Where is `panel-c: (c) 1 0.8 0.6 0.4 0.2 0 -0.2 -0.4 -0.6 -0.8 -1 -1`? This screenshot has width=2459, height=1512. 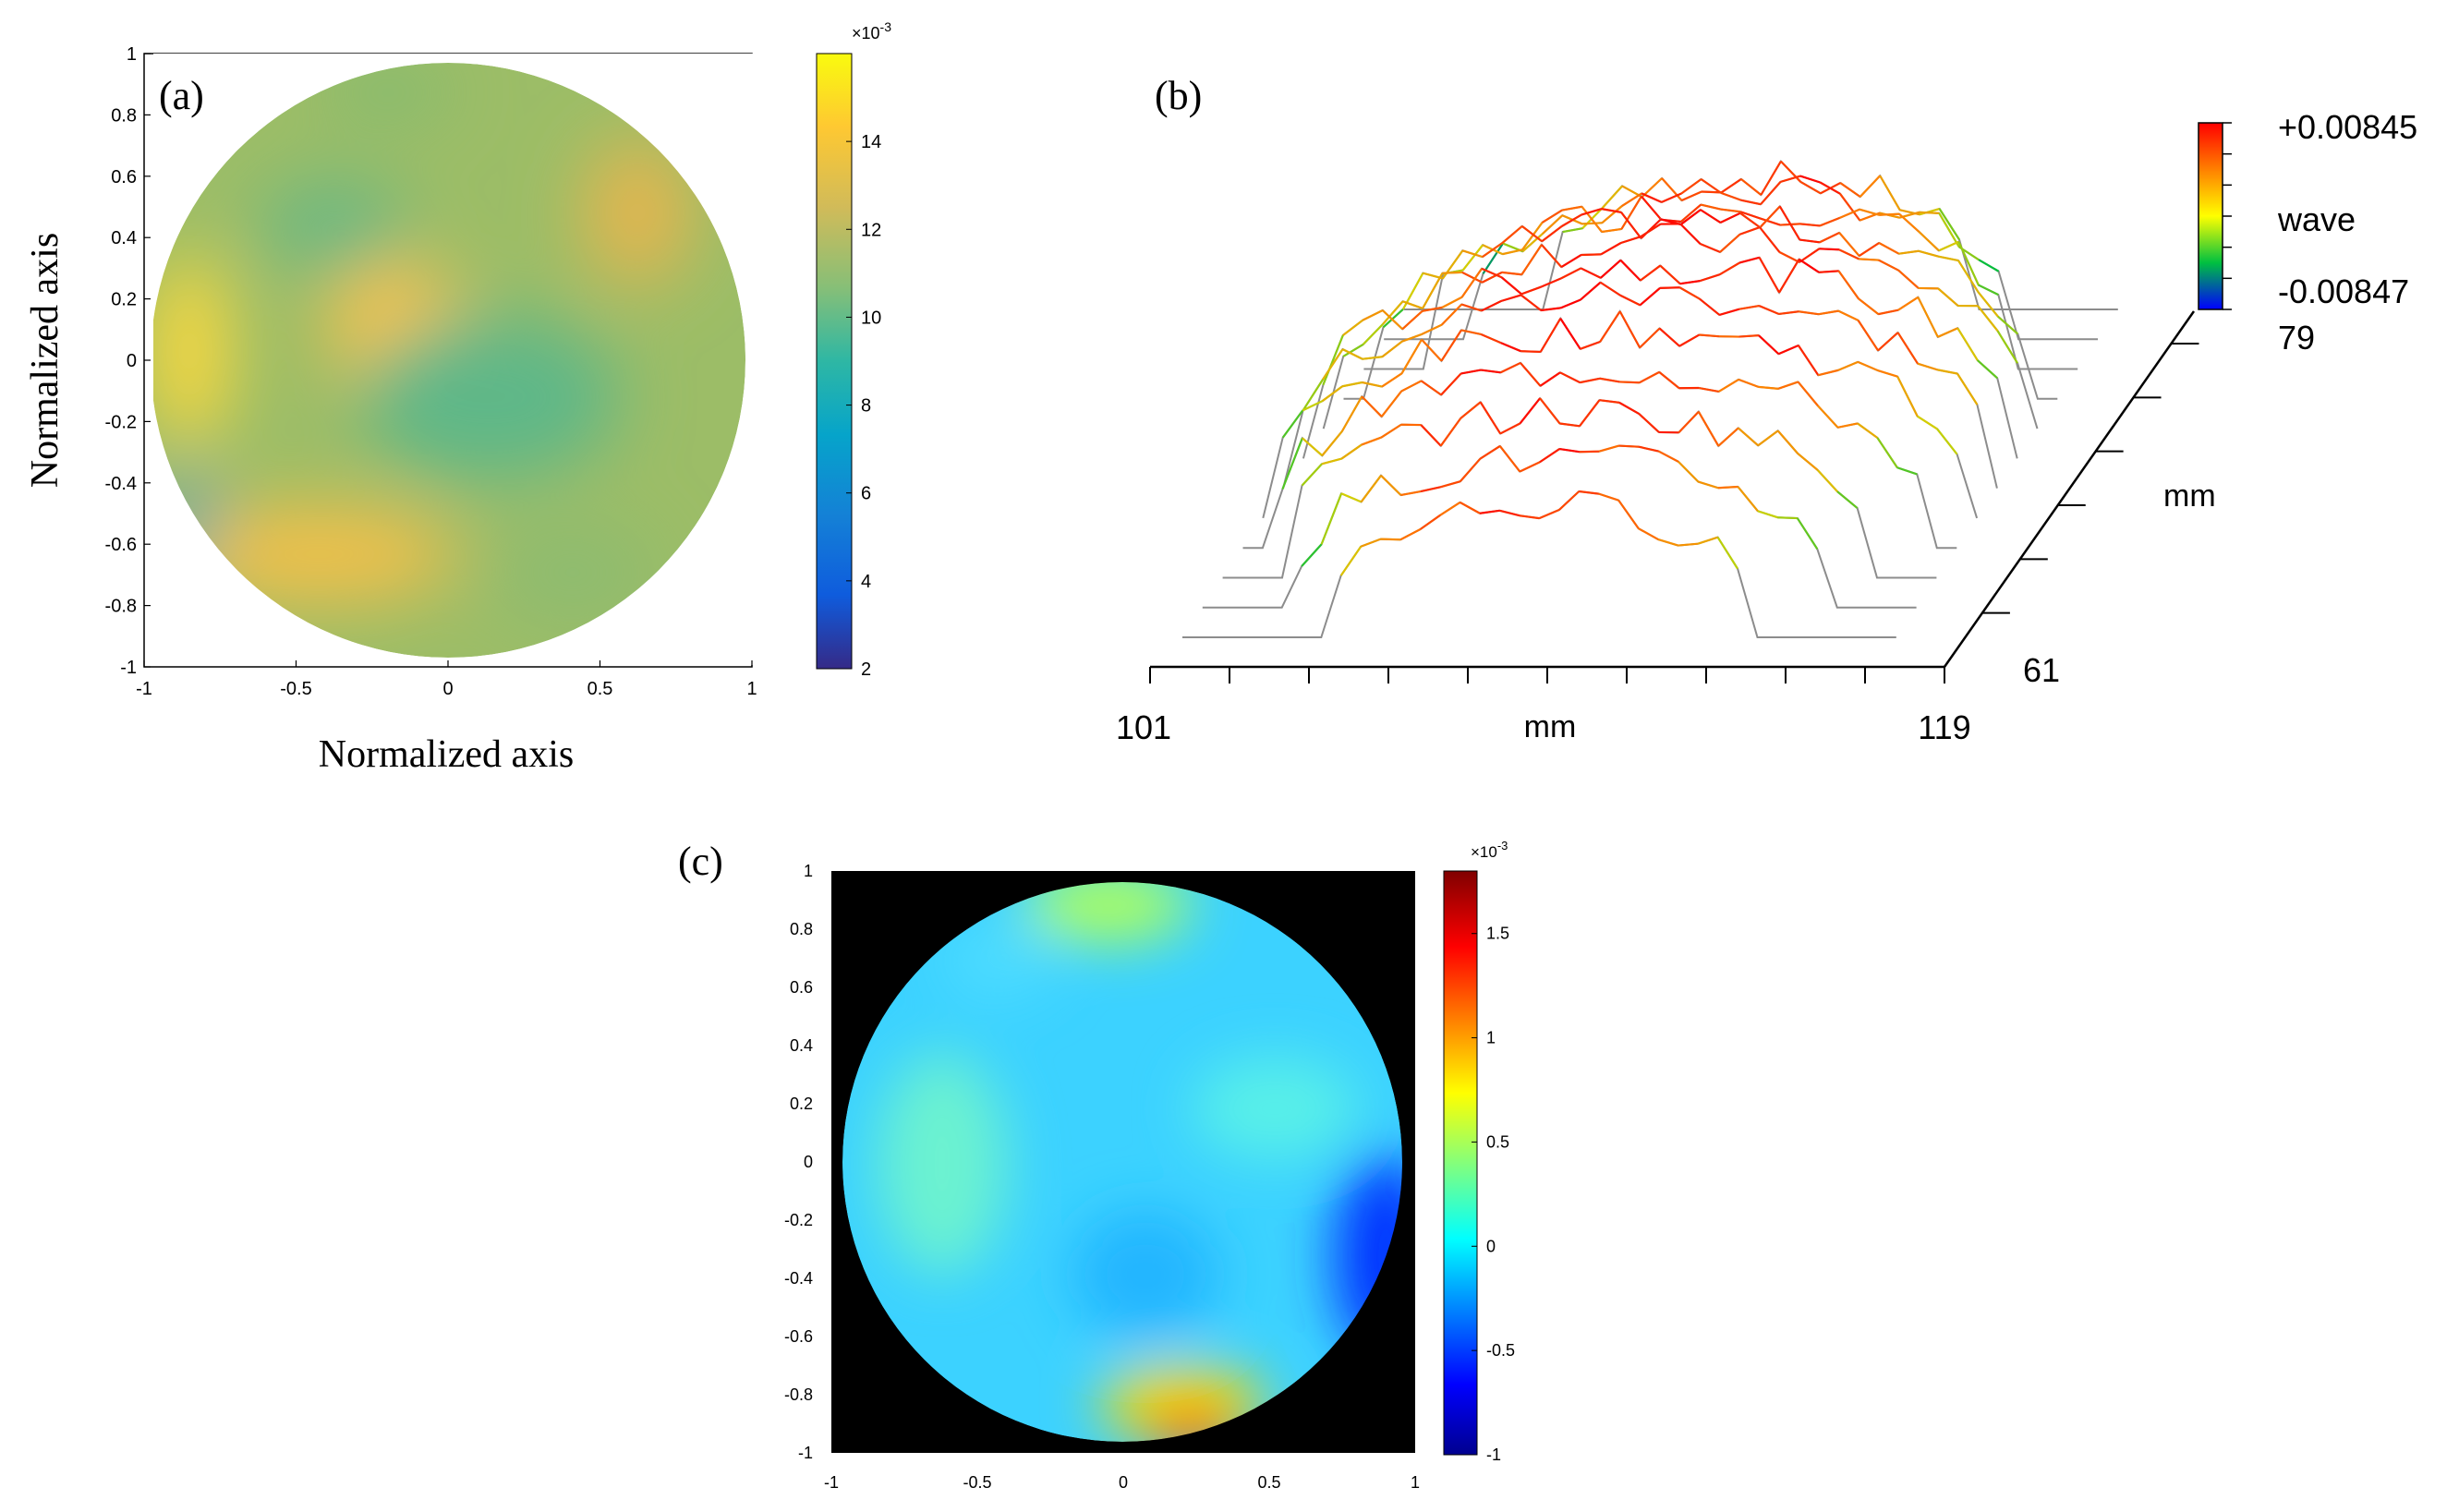 panel-c: (c) 1 0.8 0.6 0.4 0.2 0 -0.2 -0.4 -0.6 -0.8 -1 -1 is located at coordinates (1096, 1165).